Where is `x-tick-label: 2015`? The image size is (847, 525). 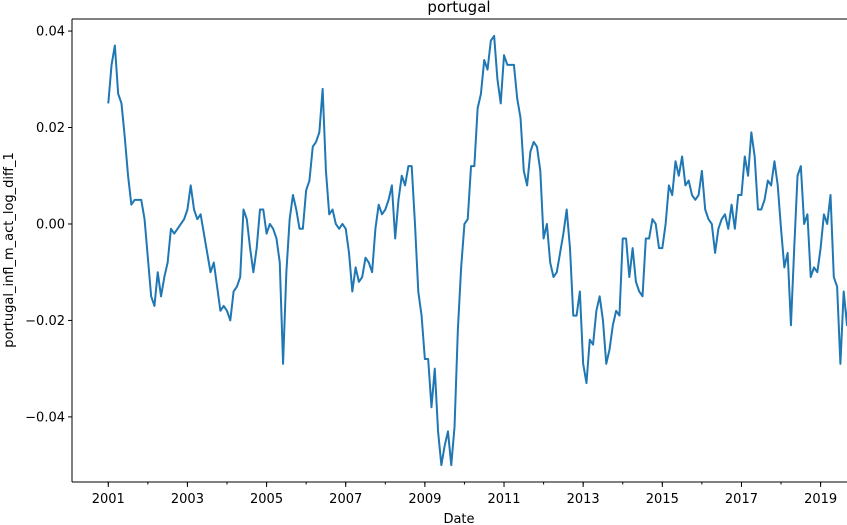
x-tick-label: 2015 is located at coordinates (662, 499).